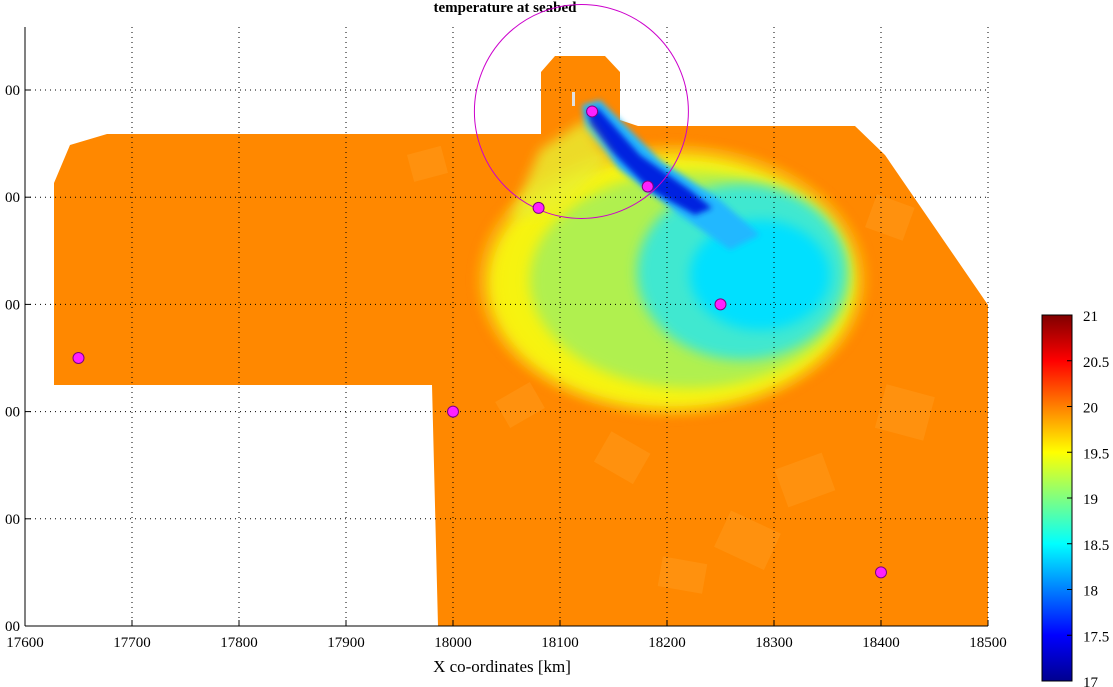 This screenshot has height=687, width=1113. I want to click on colorbar-tick-label: 18.5, so click(1096, 546).